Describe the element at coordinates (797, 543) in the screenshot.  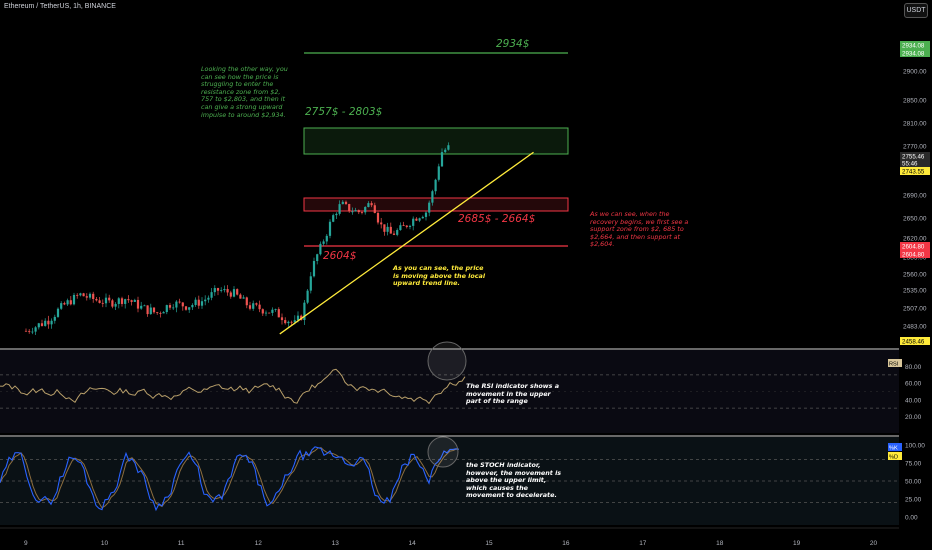
I see `time-tick-label: 19` at that location.